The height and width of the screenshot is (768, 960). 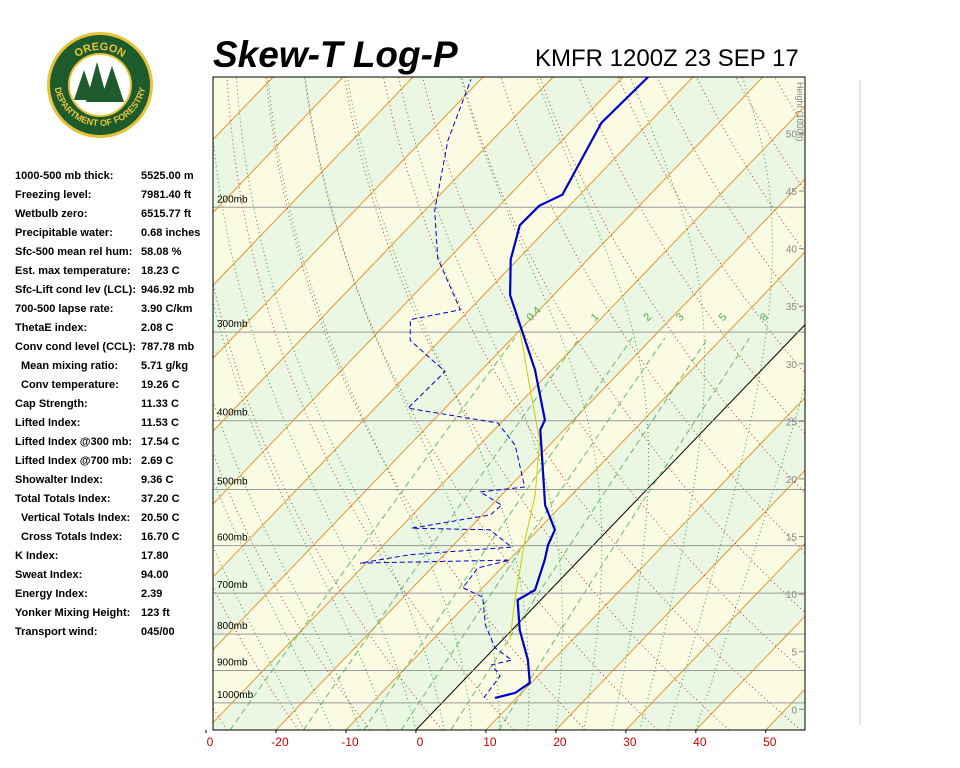 I want to click on stat-label: Sfc-Lift cond lev (LCL):, so click(x=75, y=290).